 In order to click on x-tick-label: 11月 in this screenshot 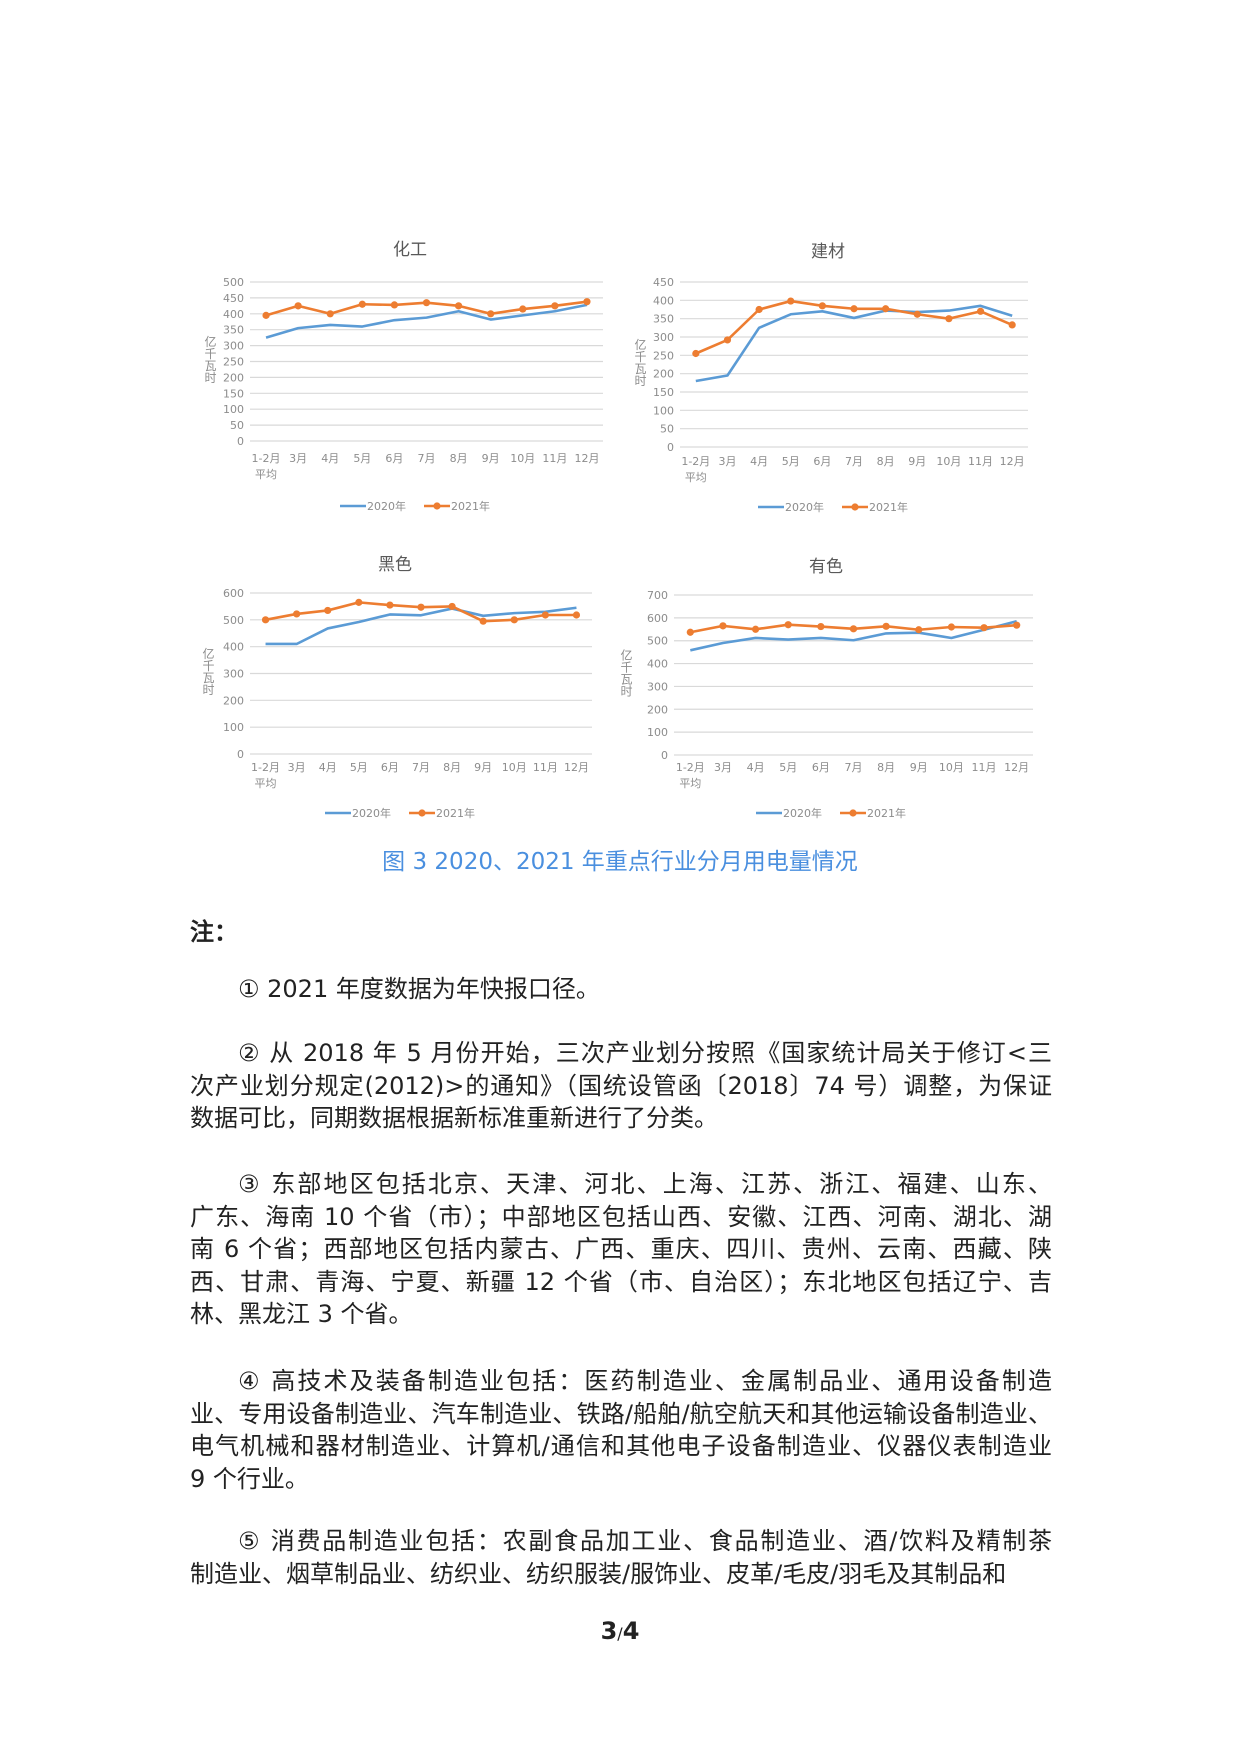, I will do `click(984, 767)`.